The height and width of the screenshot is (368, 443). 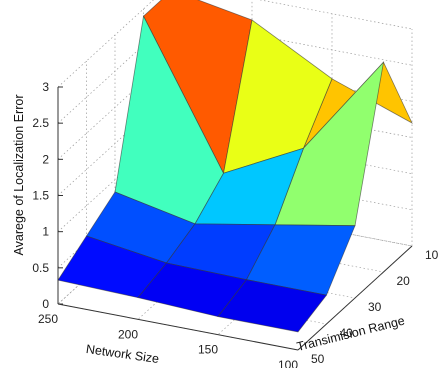 What do you see at coordinates (404, 281) in the screenshot?
I see `y-tick-label: 20` at bounding box center [404, 281].